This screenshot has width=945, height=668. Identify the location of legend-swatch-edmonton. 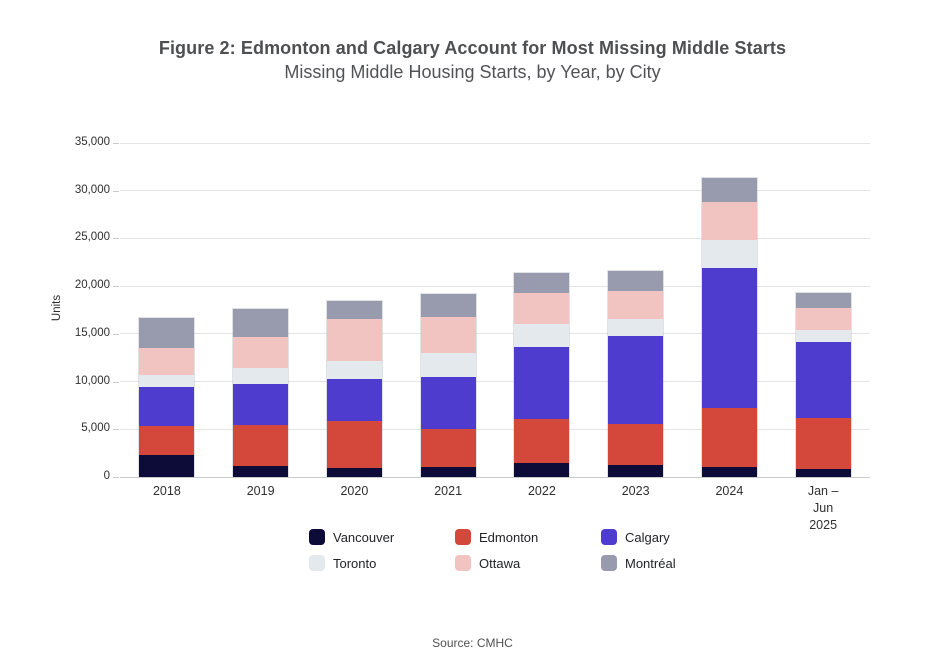
(463, 537).